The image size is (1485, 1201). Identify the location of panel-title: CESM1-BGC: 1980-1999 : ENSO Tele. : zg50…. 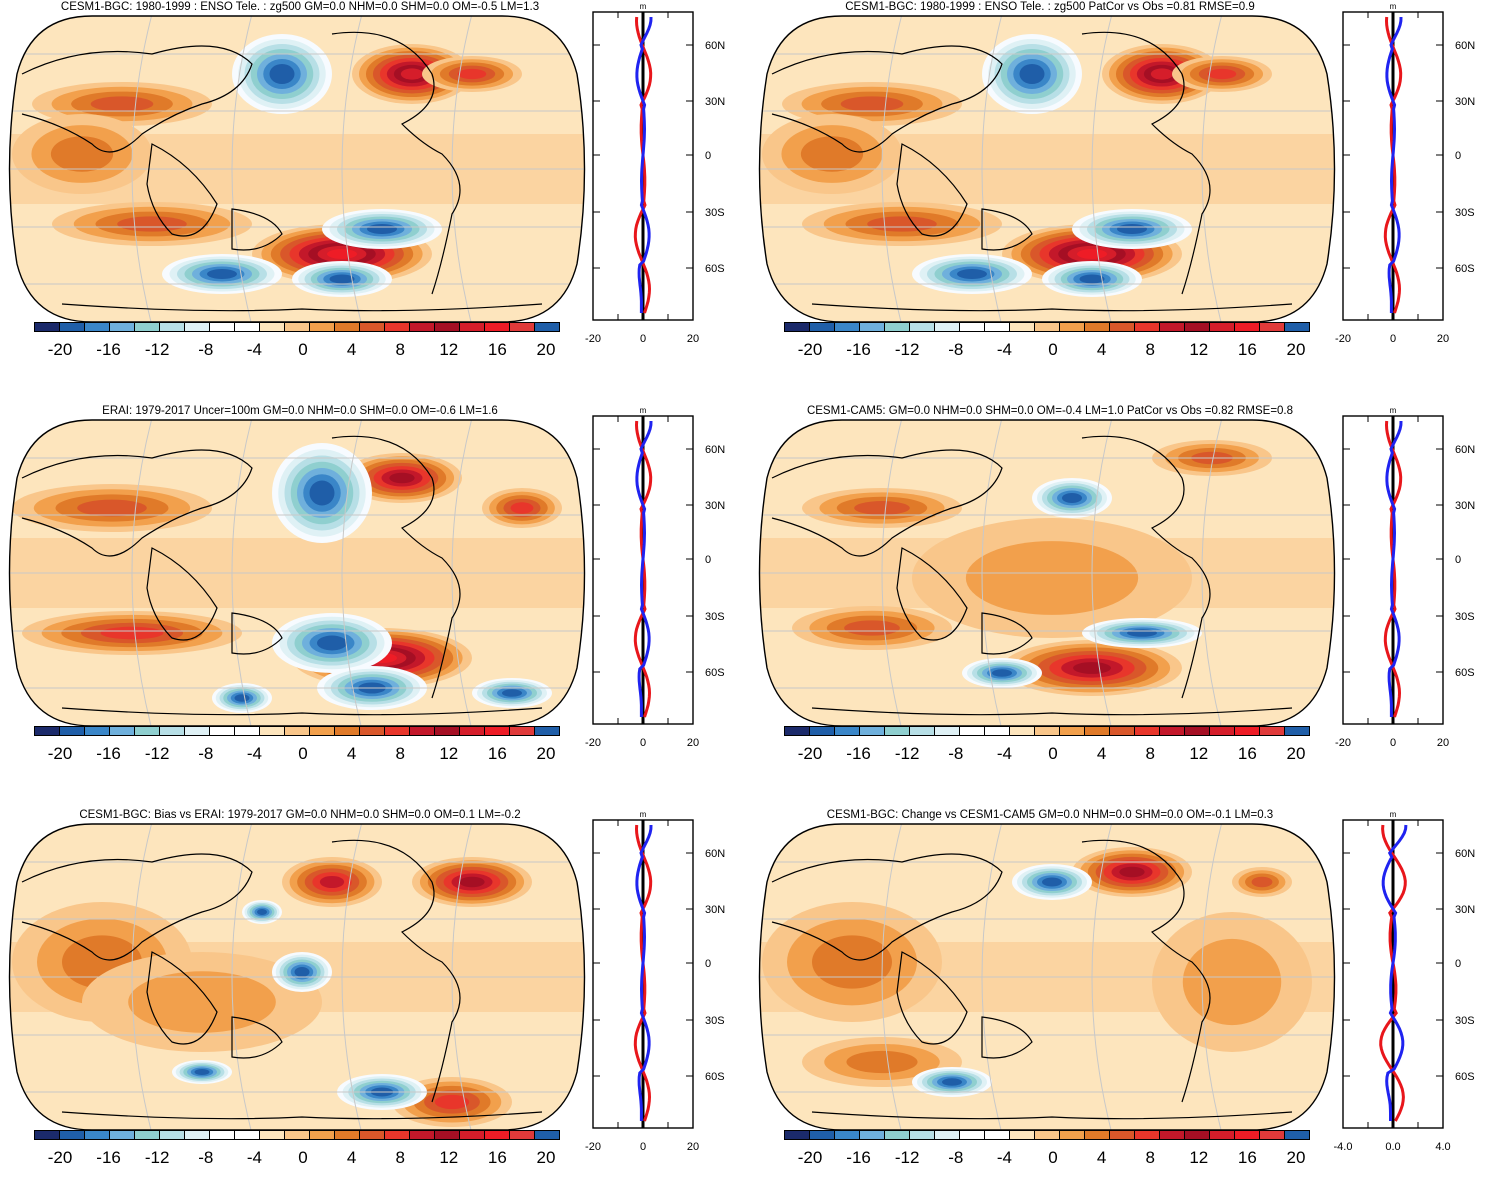
(1050, 7).